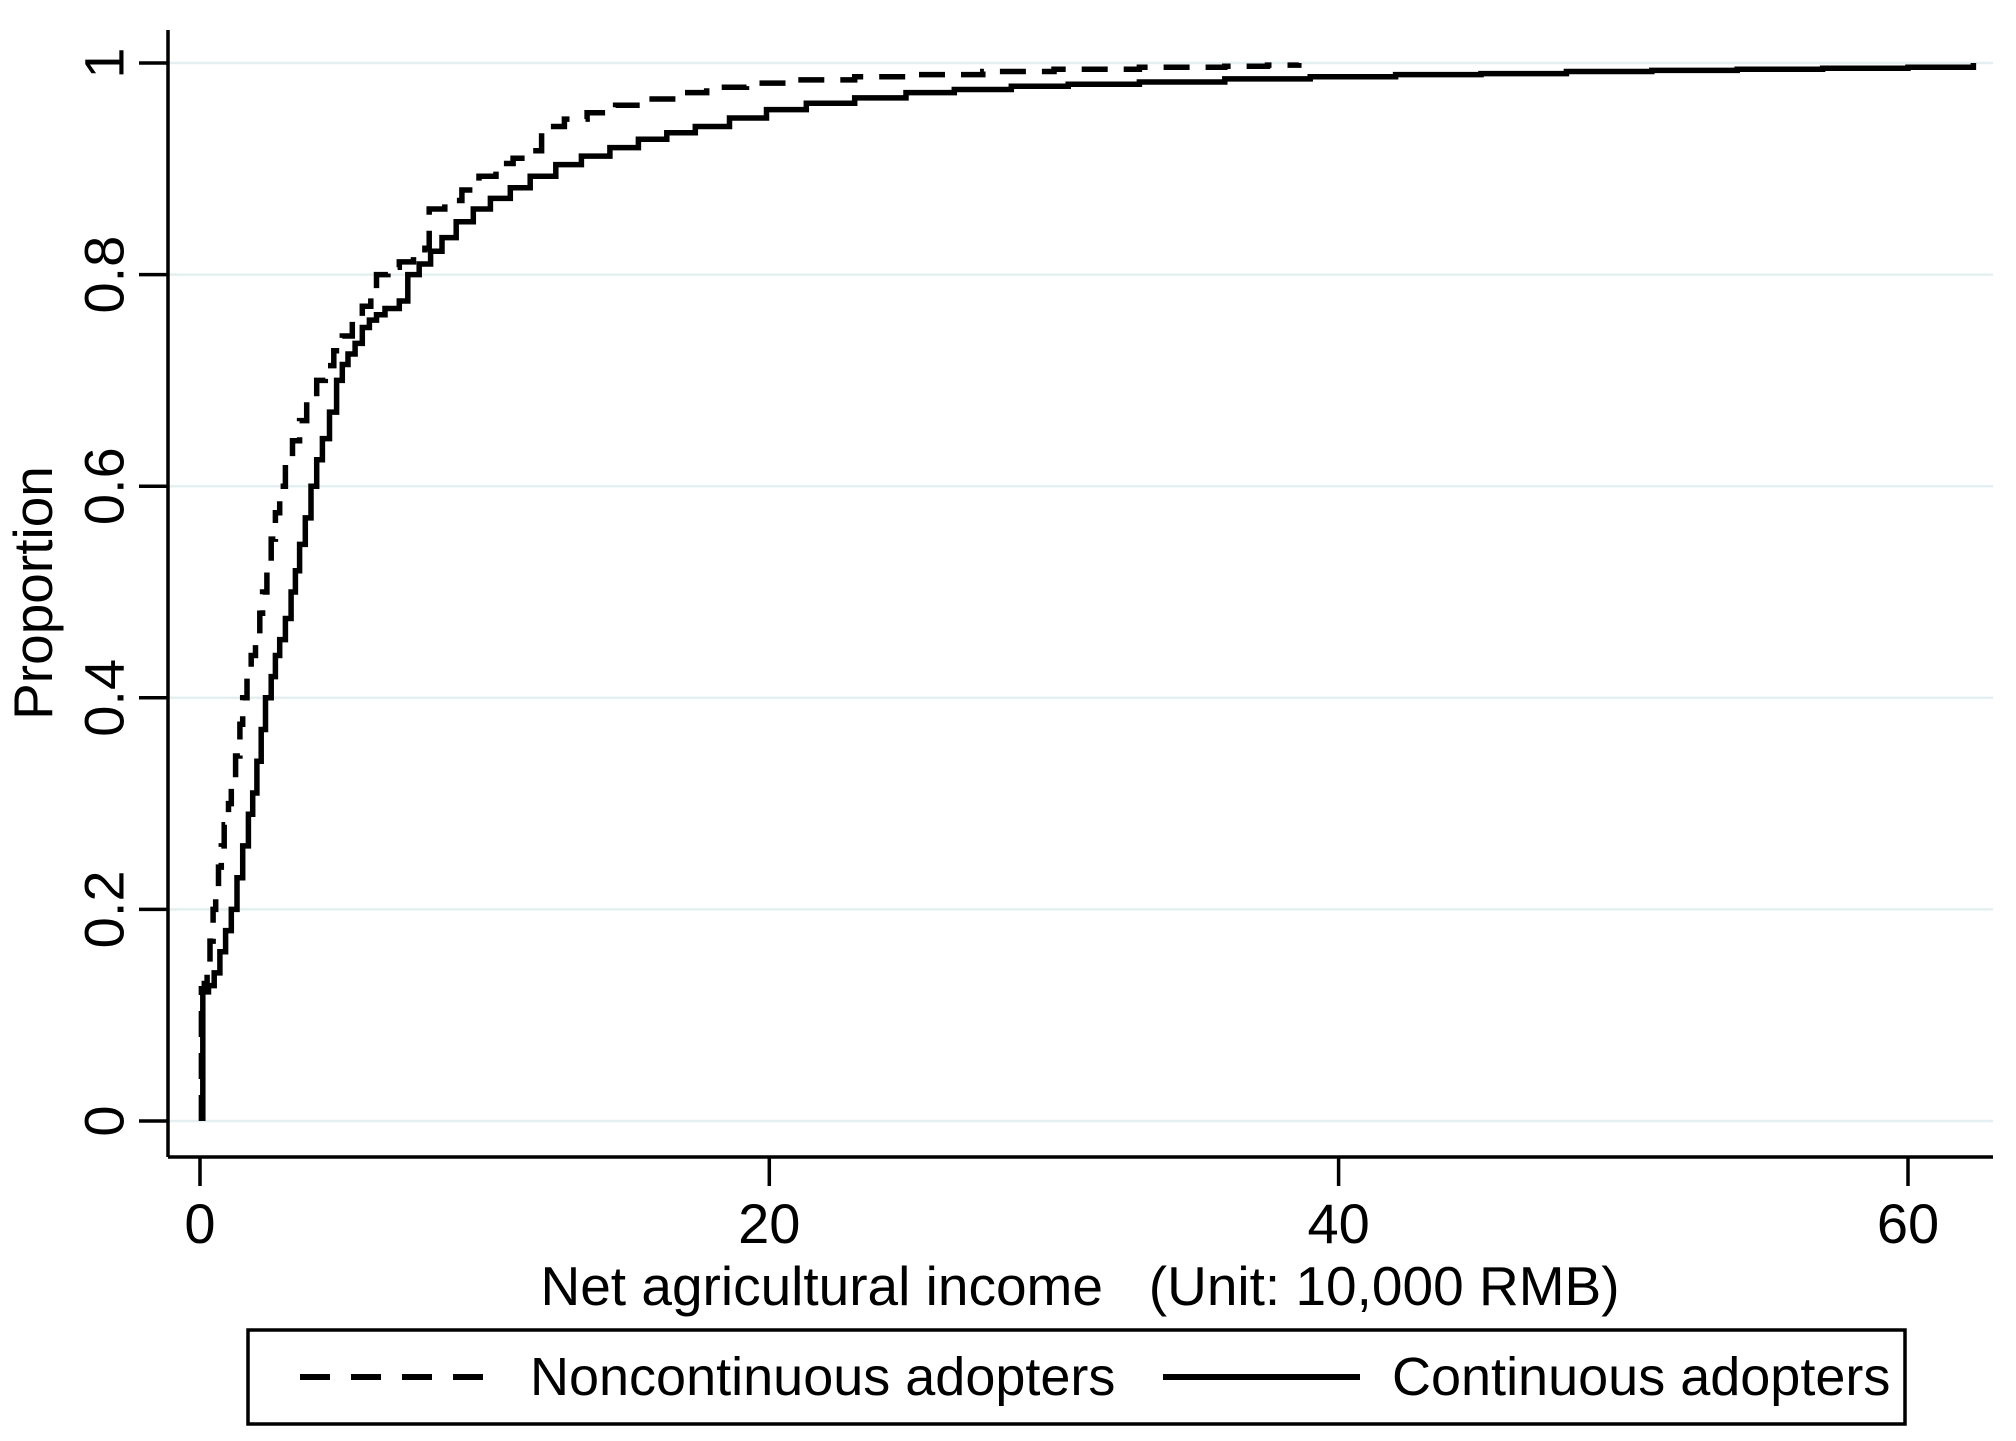  I want to click on legend-label-noncontinuous: Noncontinuous adopters, so click(822, 1377).